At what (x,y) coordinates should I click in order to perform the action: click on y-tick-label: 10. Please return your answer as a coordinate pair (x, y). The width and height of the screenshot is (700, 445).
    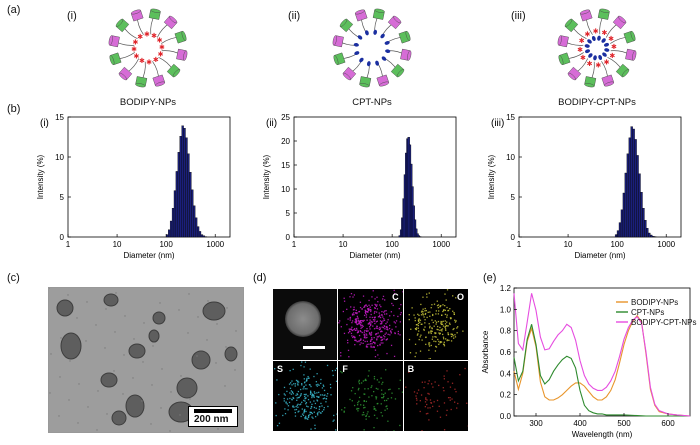
    Looking at the image, I should click on (59, 157).